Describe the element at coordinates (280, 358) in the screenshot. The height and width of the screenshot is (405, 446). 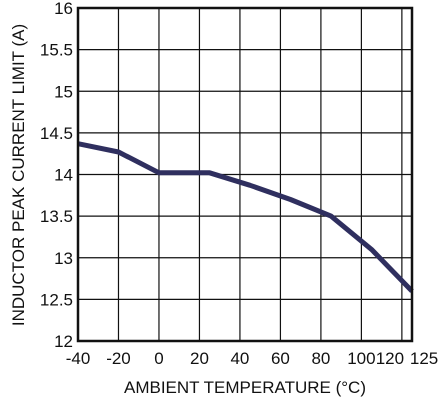
I see `x-tick-label: 60` at that location.